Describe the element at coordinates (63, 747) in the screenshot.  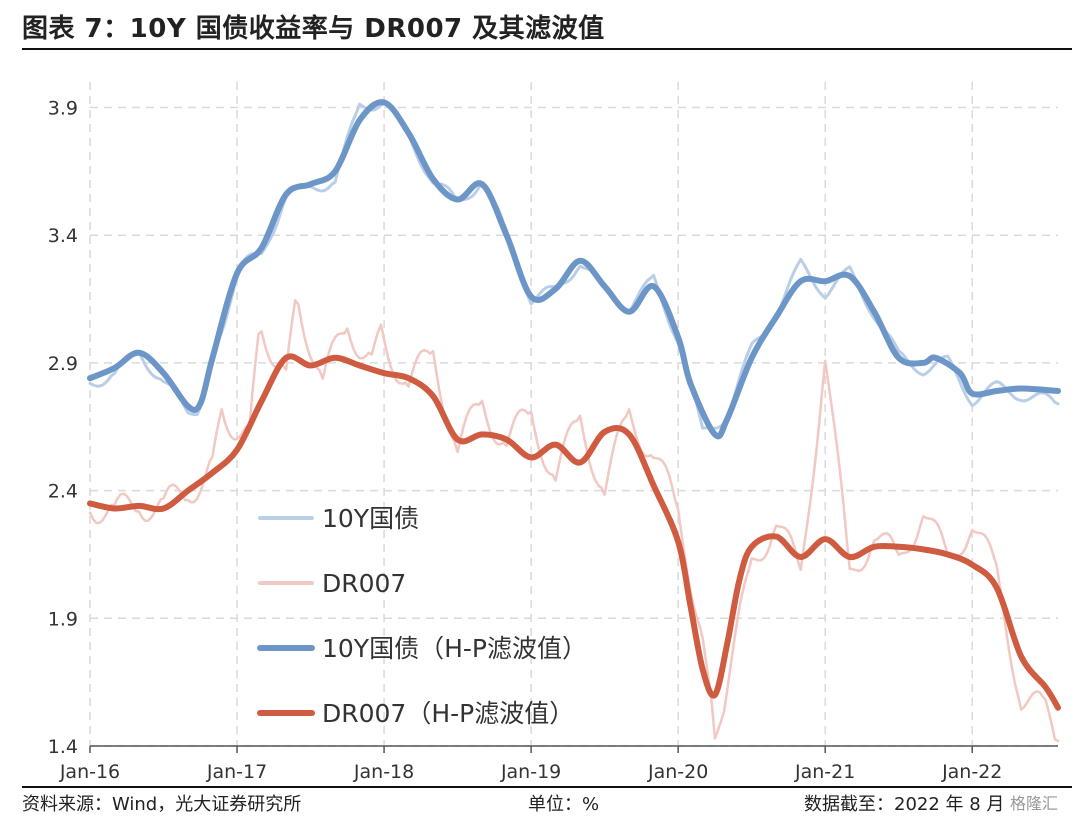
I see `y-tick-label: 1.4` at that location.